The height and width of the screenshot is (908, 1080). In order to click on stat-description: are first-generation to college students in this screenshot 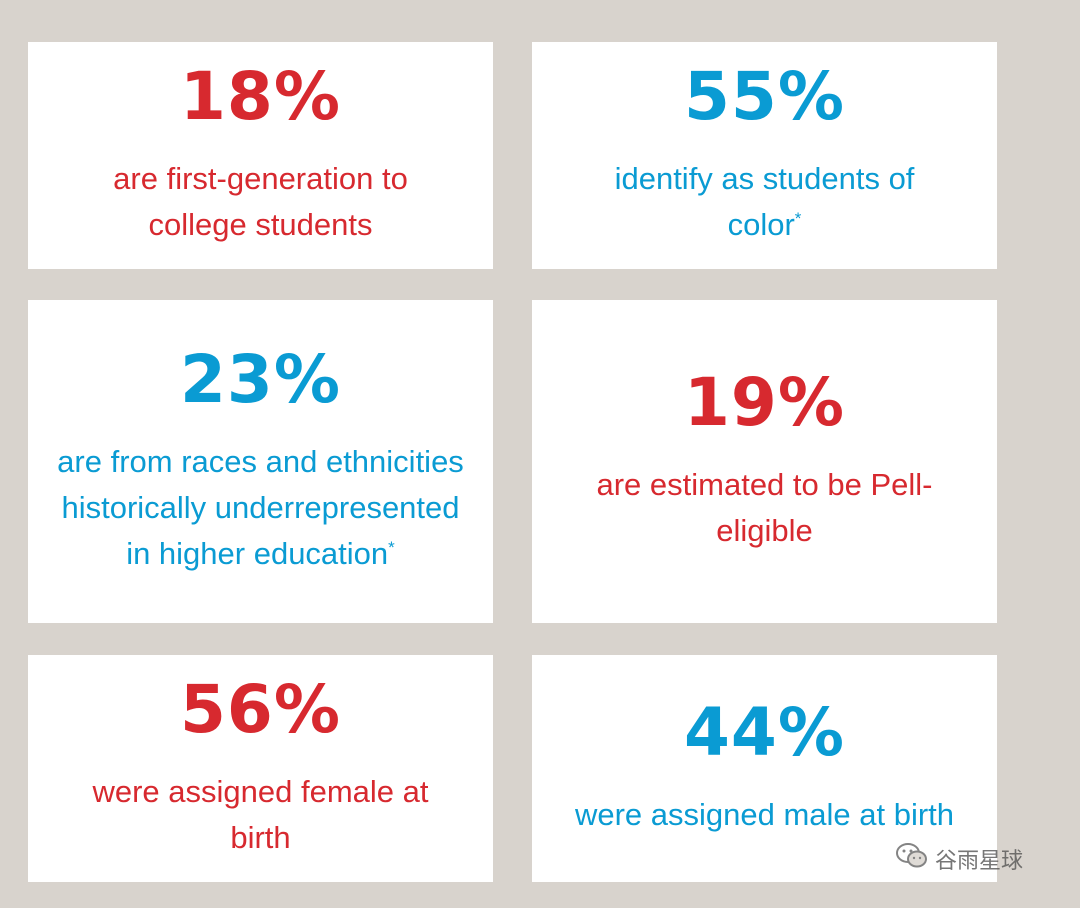, I will do `click(261, 202)`.